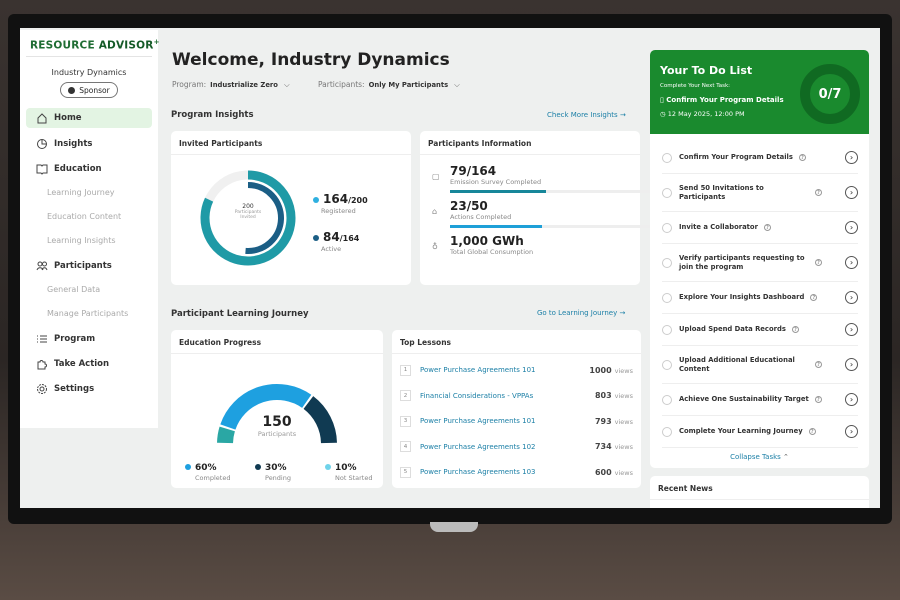 This screenshot has height=600, width=900. What do you see at coordinates (478, 446) in the screenshot?
I see `lesson-link: Power Purchase Agreements 102` at bounding box center [478, 446].